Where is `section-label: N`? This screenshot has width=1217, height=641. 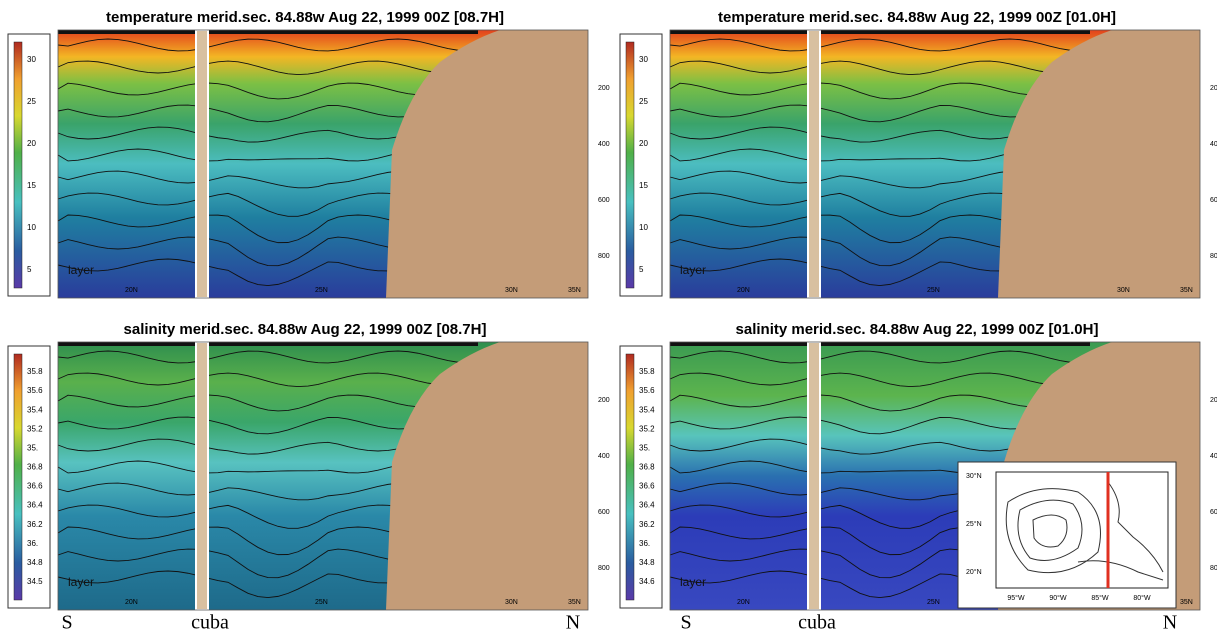 section-label: N is located at coordinates (573, 623).